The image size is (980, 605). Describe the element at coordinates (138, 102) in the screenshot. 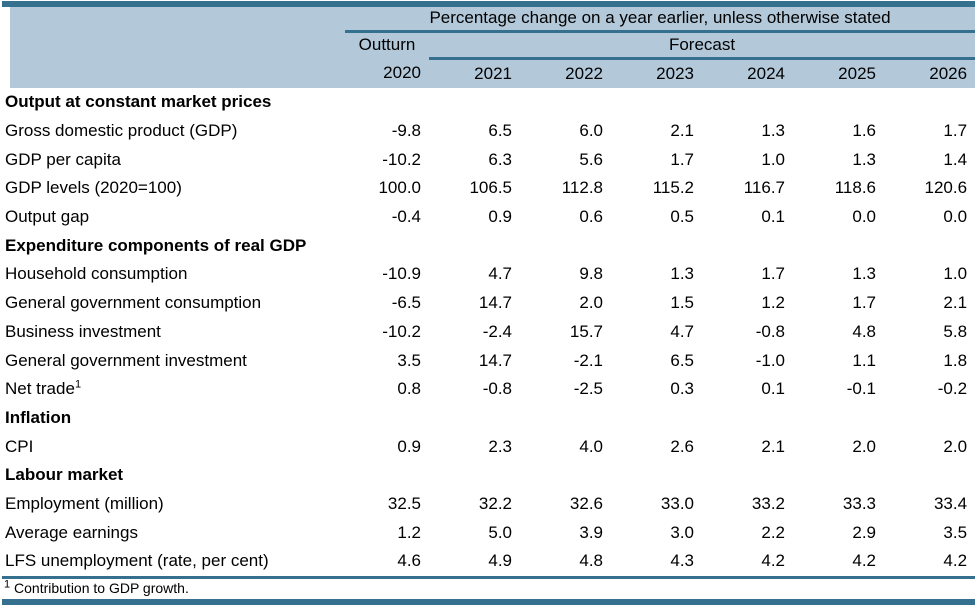

I see `section-label: Output at constant market prices` at that location.